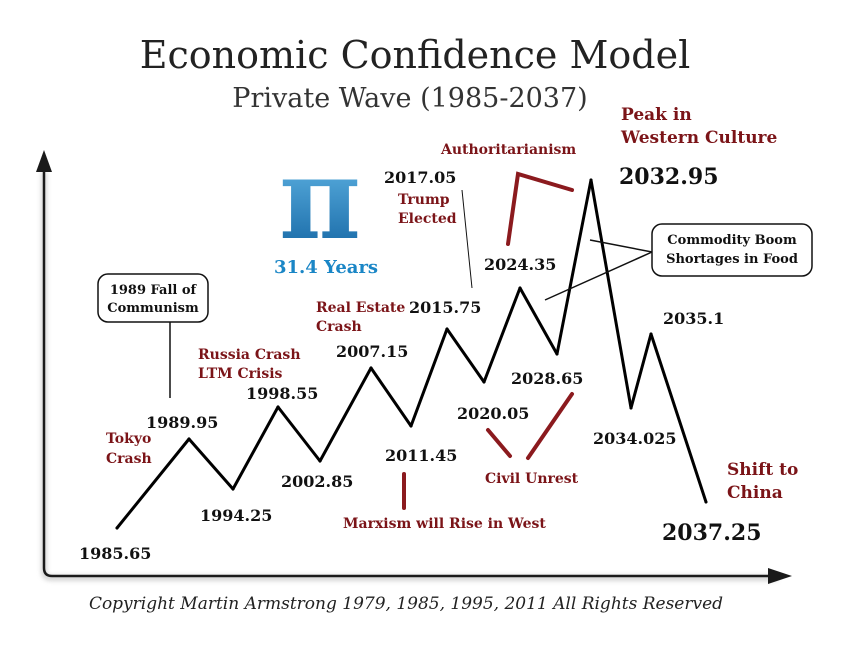  I want to click on point-label-2032.95: 2032.95, so click(669, 177).